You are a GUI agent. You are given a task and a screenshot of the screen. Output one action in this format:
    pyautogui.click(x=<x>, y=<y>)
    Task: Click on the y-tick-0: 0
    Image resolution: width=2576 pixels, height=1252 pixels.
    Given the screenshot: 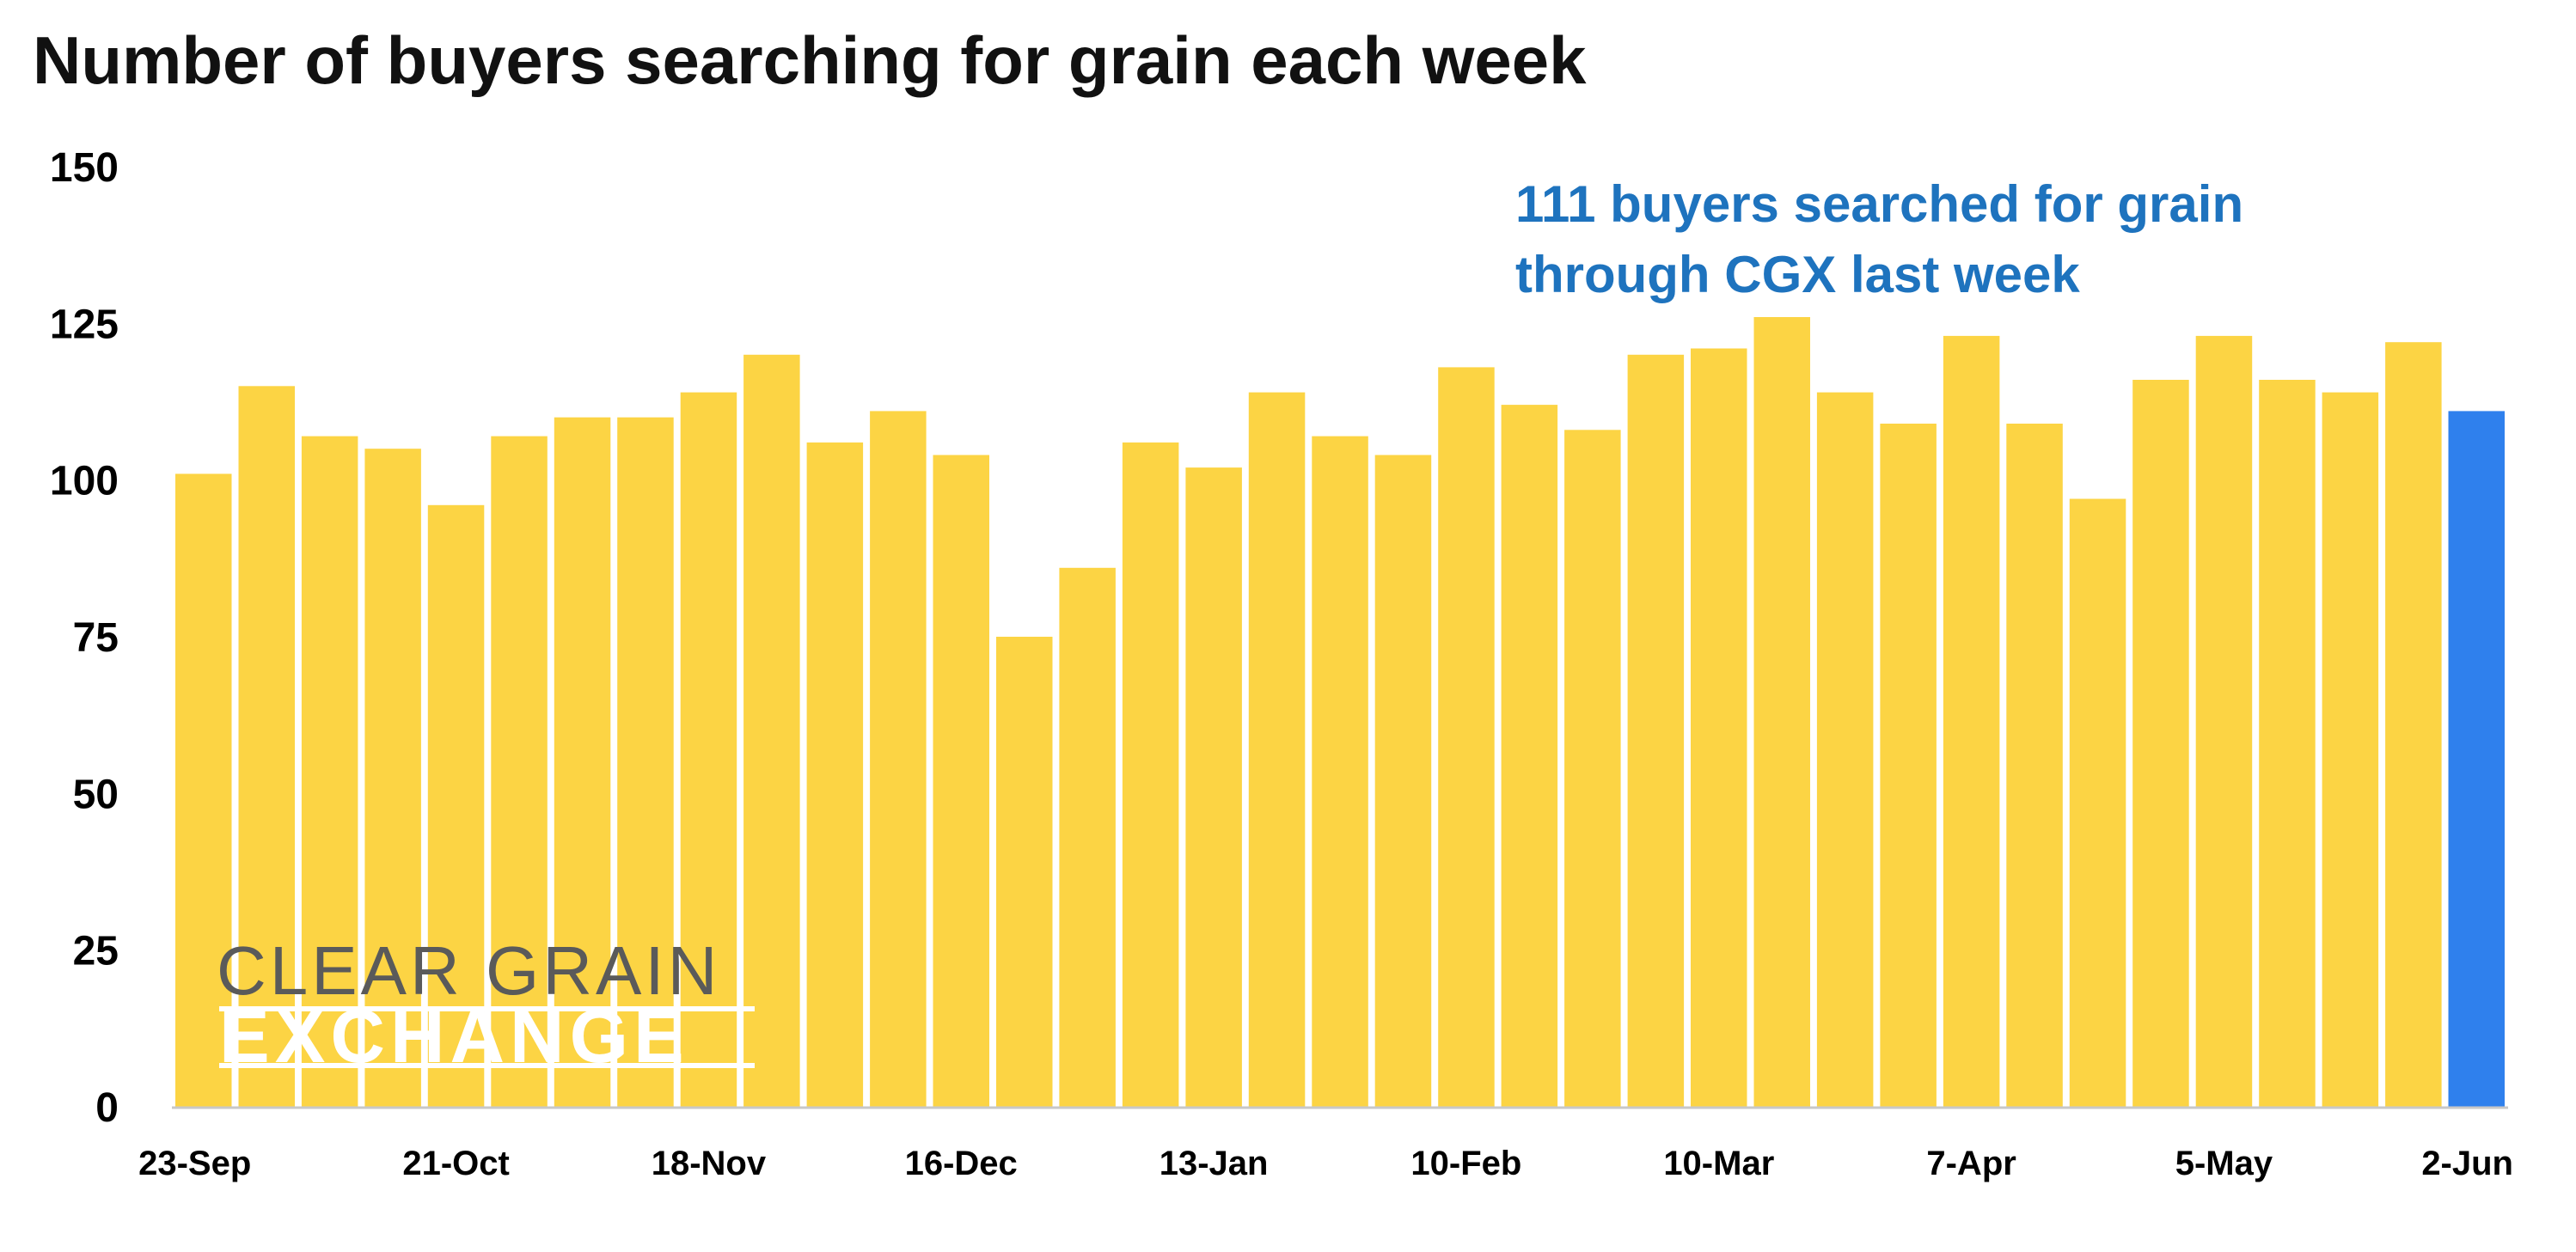 What is the action you would take?
    pyautogui.click(x=107, y=1108)
    